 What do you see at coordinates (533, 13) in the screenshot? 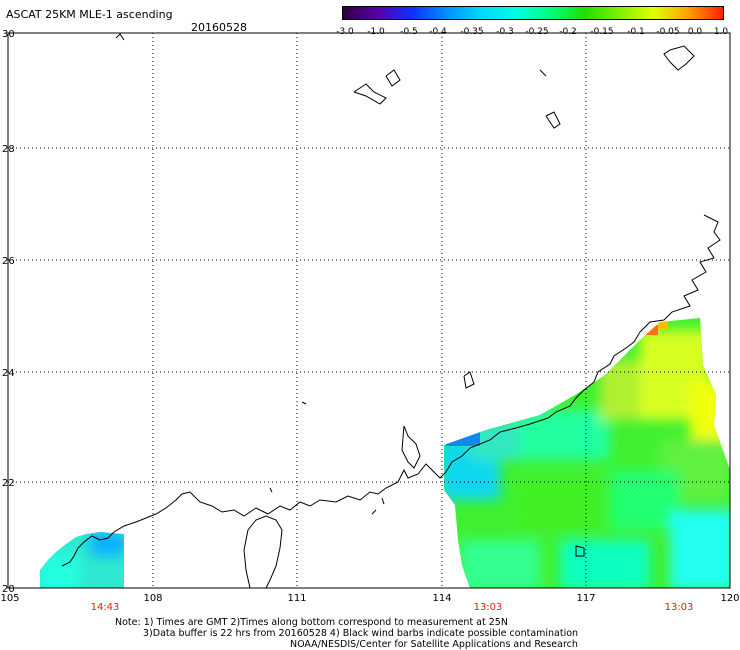
I see `colorbar` at bounding box center [533, 13].